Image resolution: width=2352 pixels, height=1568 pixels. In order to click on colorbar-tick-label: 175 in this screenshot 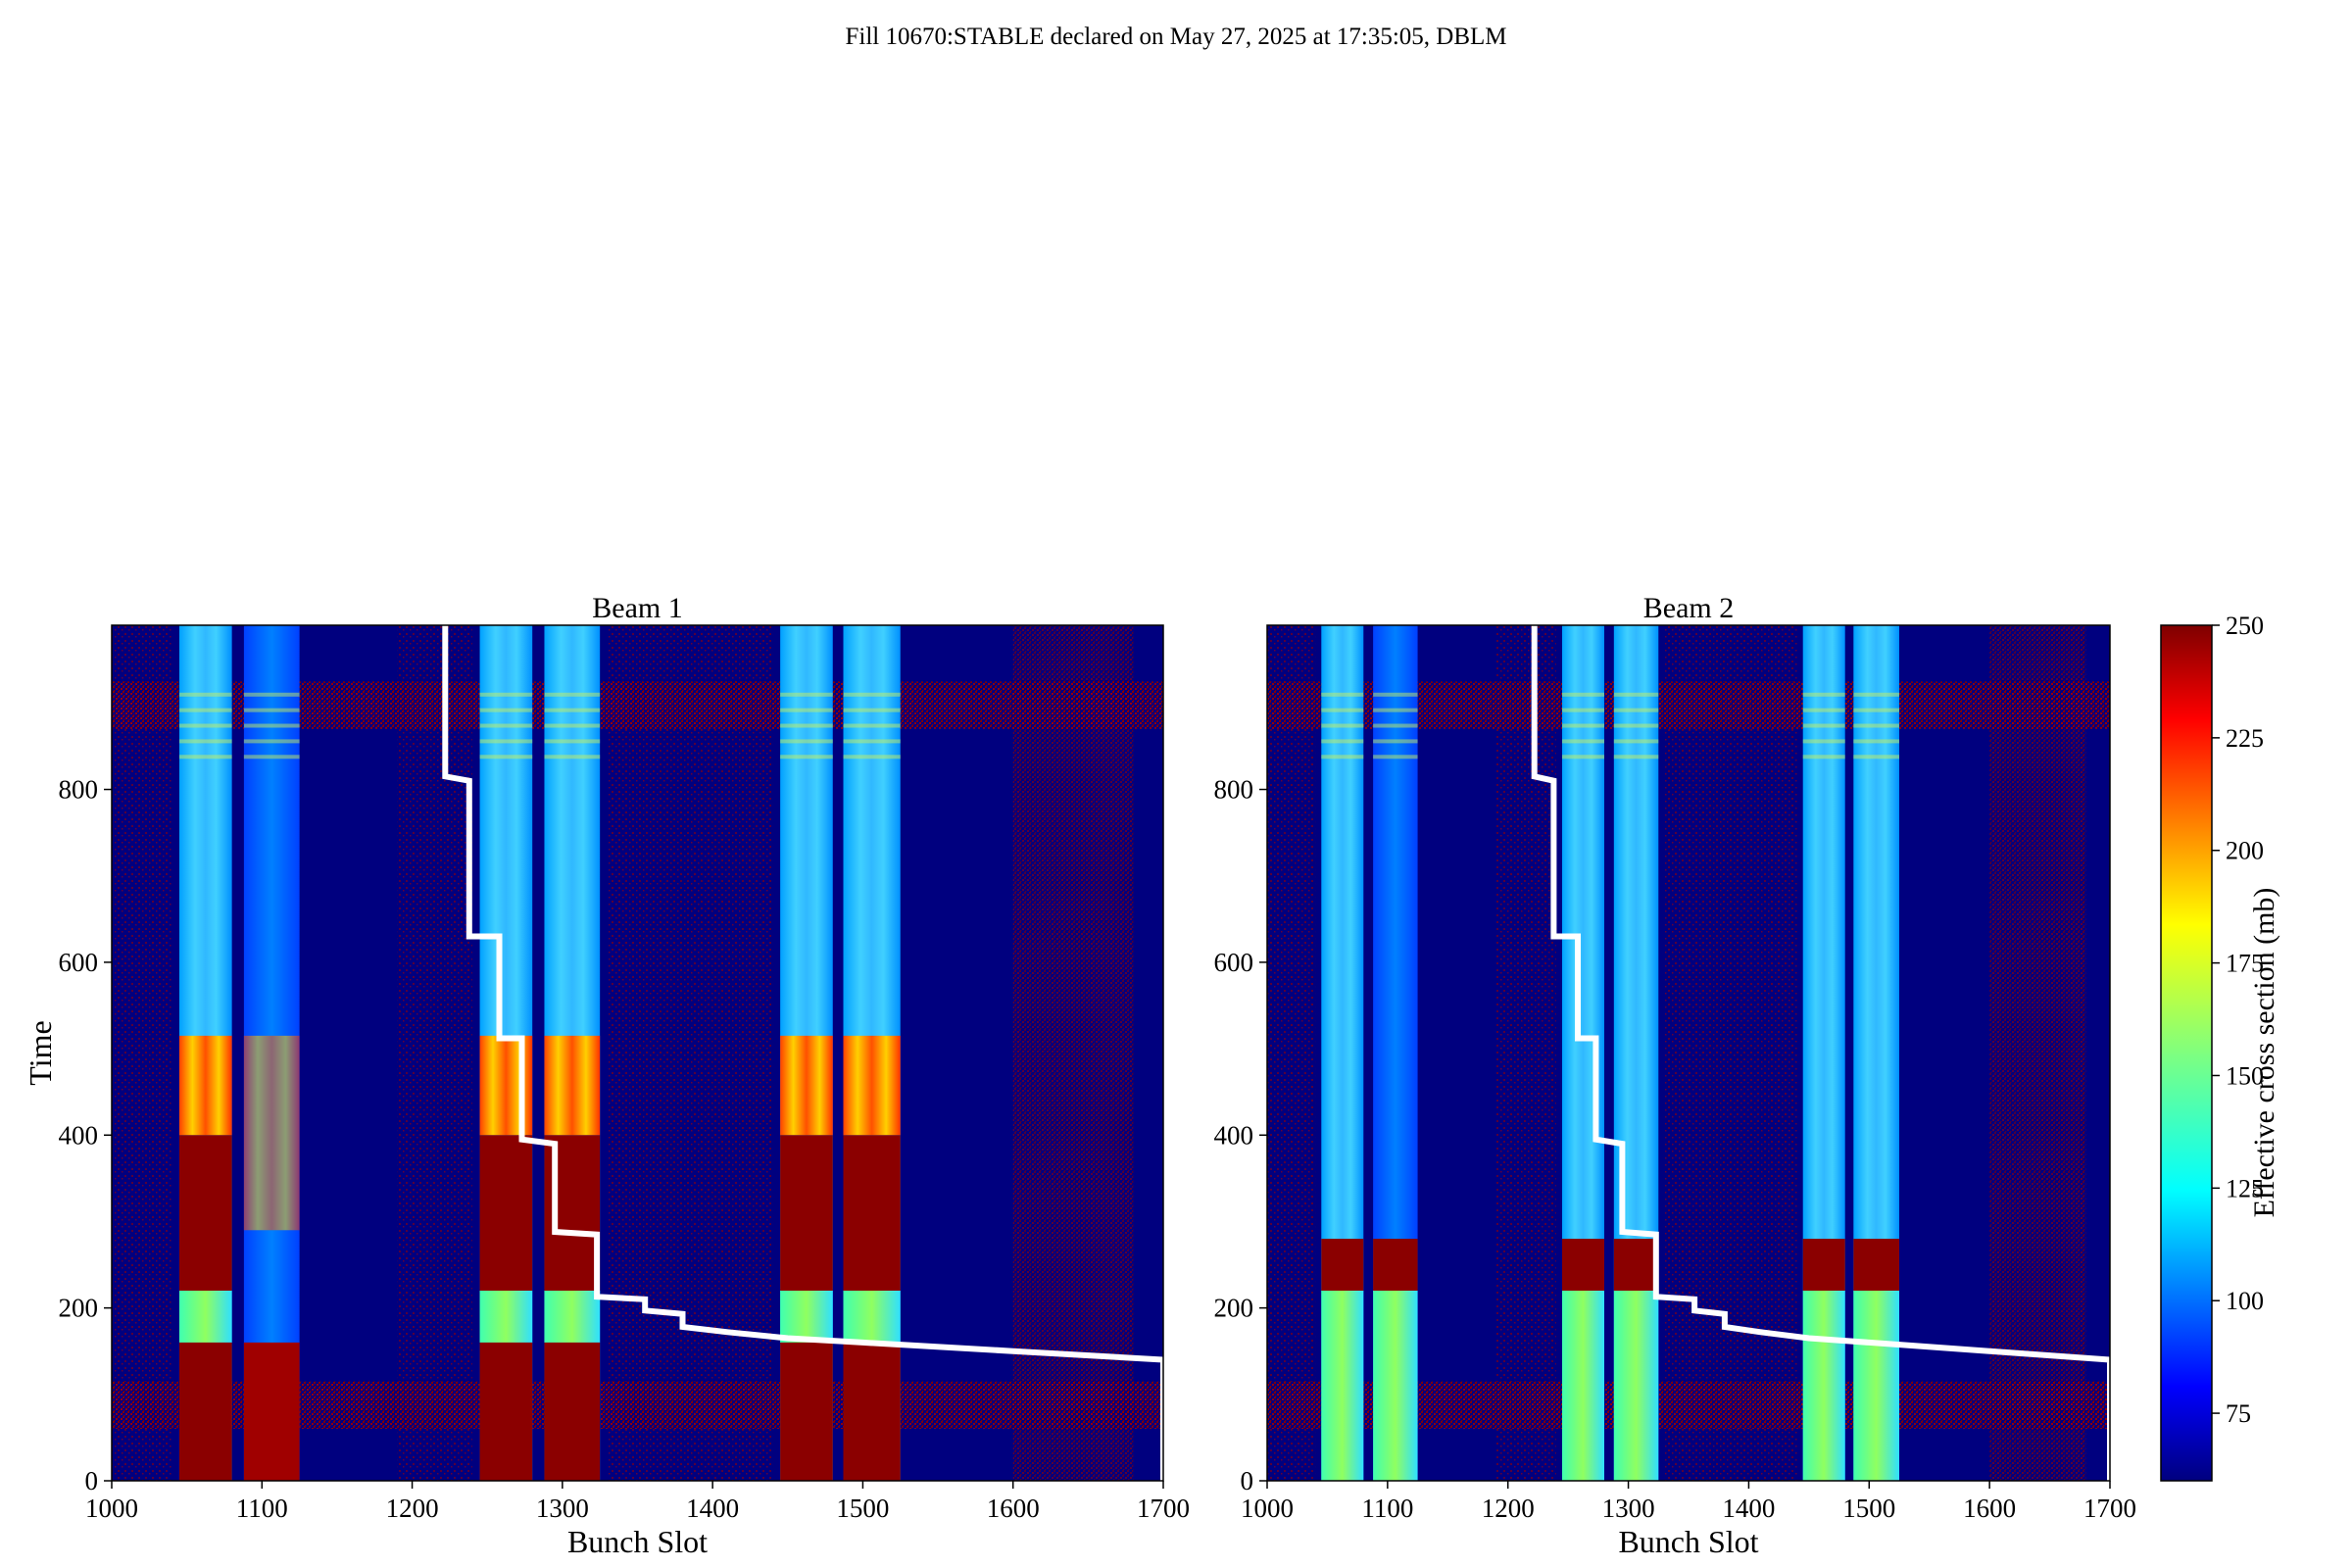, I will do `click(2245, 964)`.